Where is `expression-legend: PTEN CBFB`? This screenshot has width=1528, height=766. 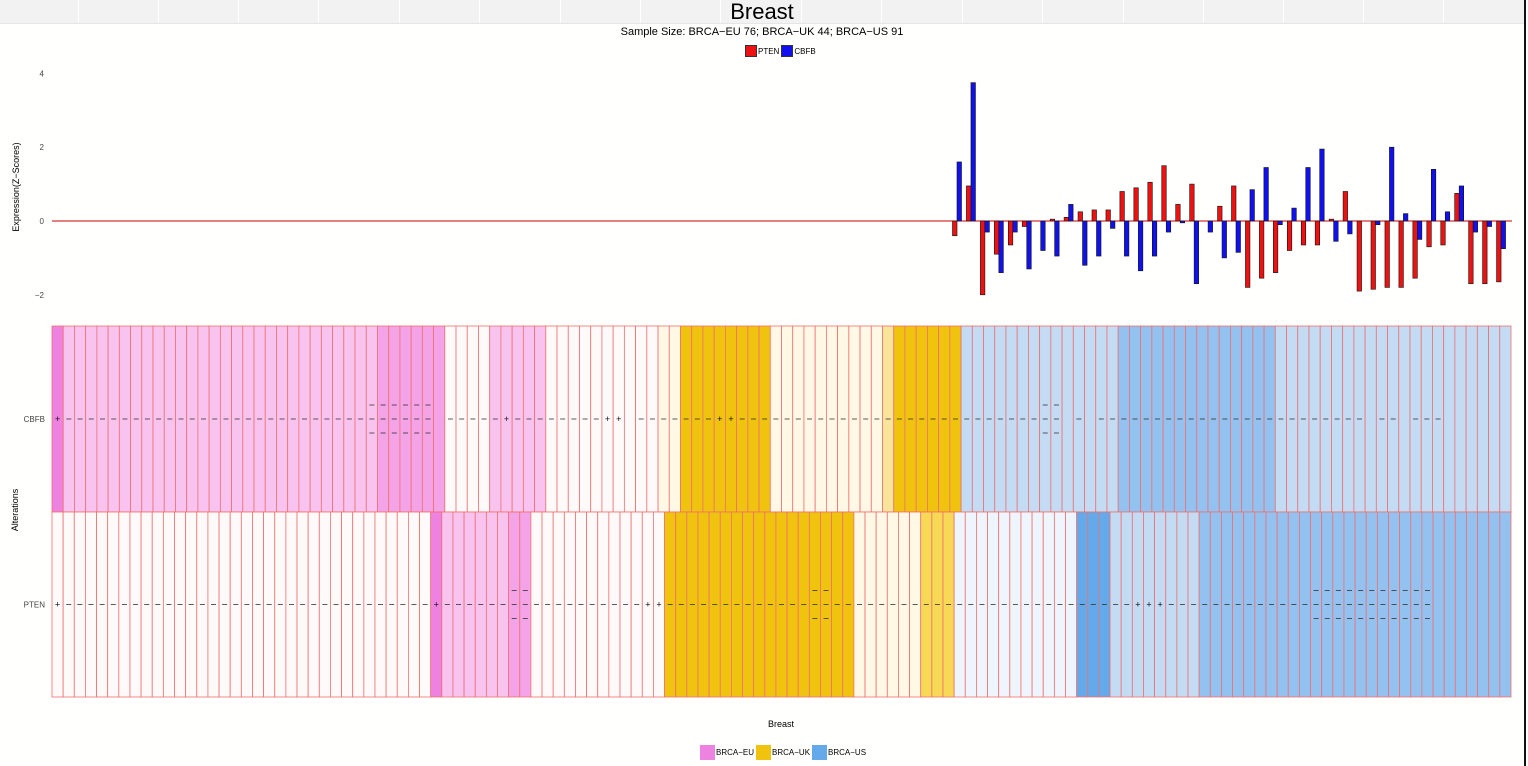
expression-legend: PTEN CBFB is located at coordinates (781, 51).